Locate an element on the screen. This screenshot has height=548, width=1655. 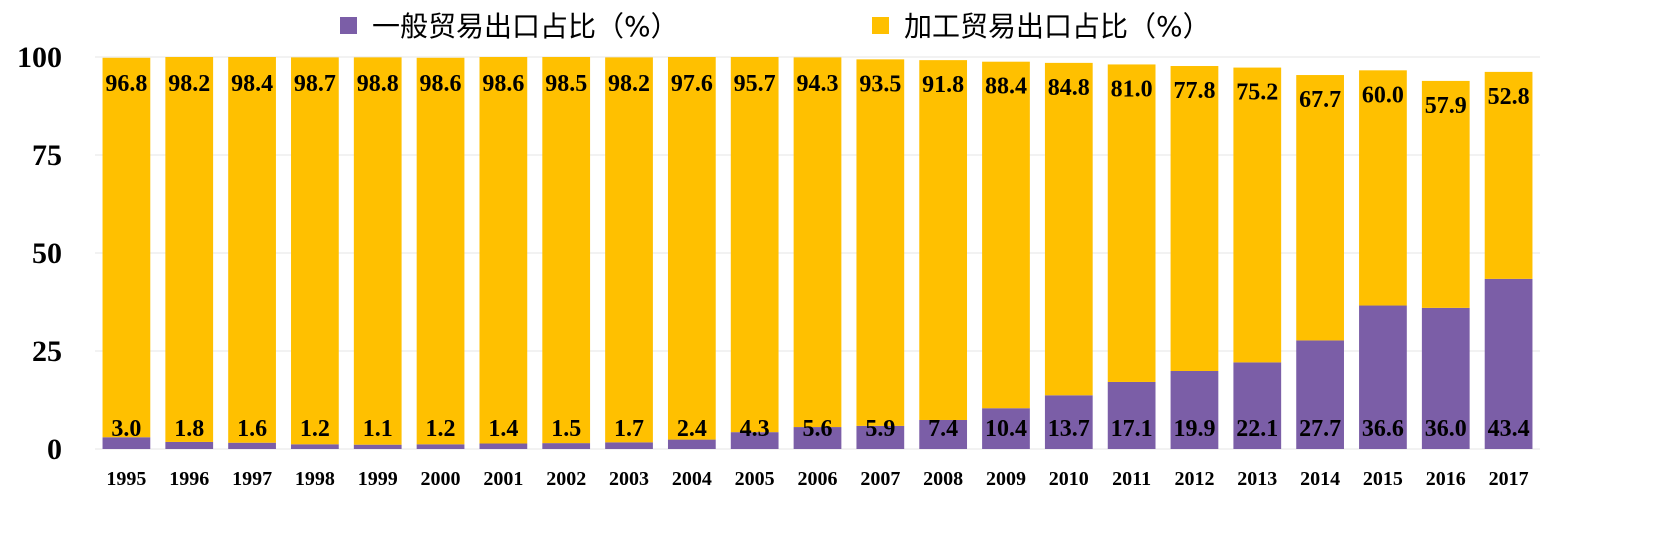
data-label-general-trade: 10.4 is located at coordinates (1006, 429).